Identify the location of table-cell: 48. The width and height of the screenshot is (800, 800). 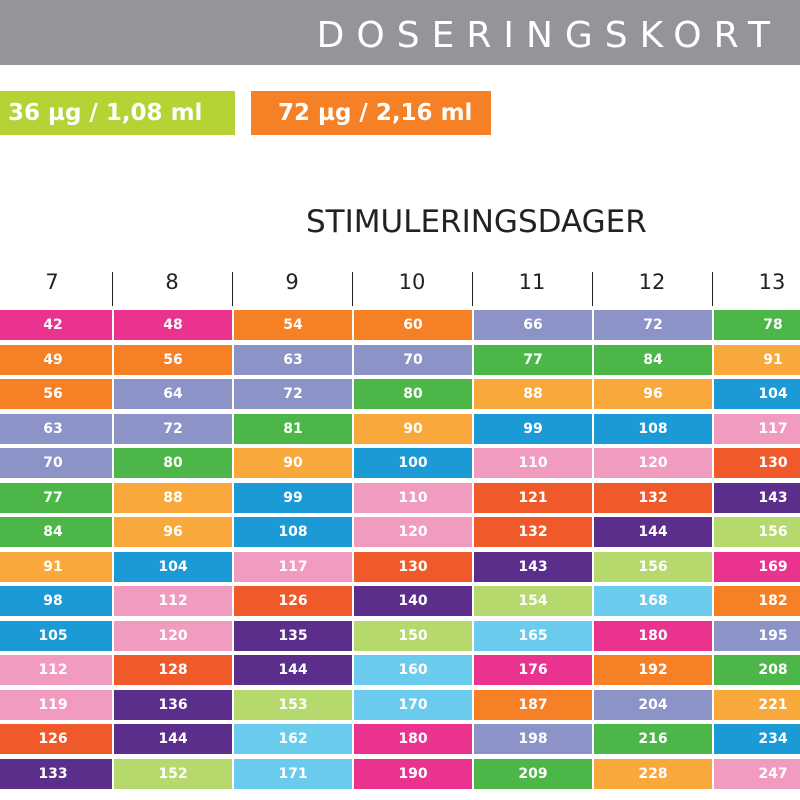
(173, 325).